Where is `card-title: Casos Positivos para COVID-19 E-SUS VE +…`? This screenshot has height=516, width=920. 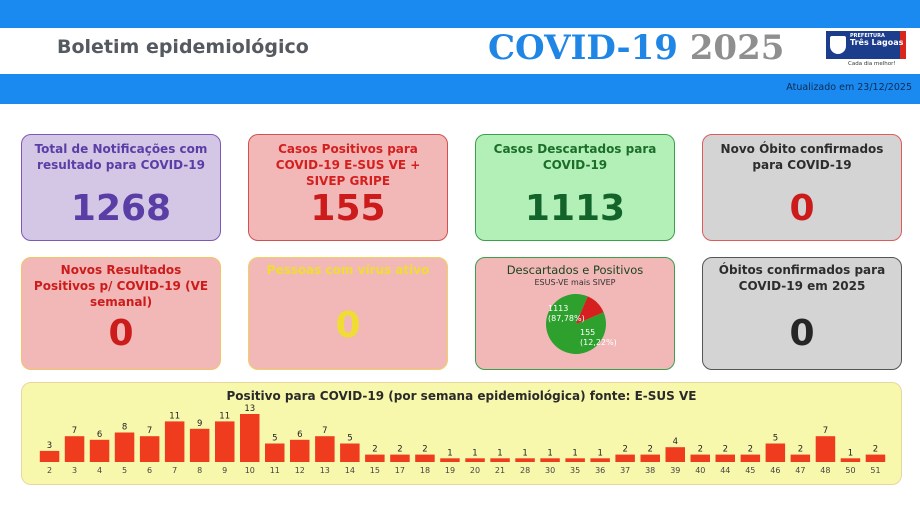 card-title: Casos Positivos para COVID-19 E-SUS VE +… is located at coordinates (348, 165).